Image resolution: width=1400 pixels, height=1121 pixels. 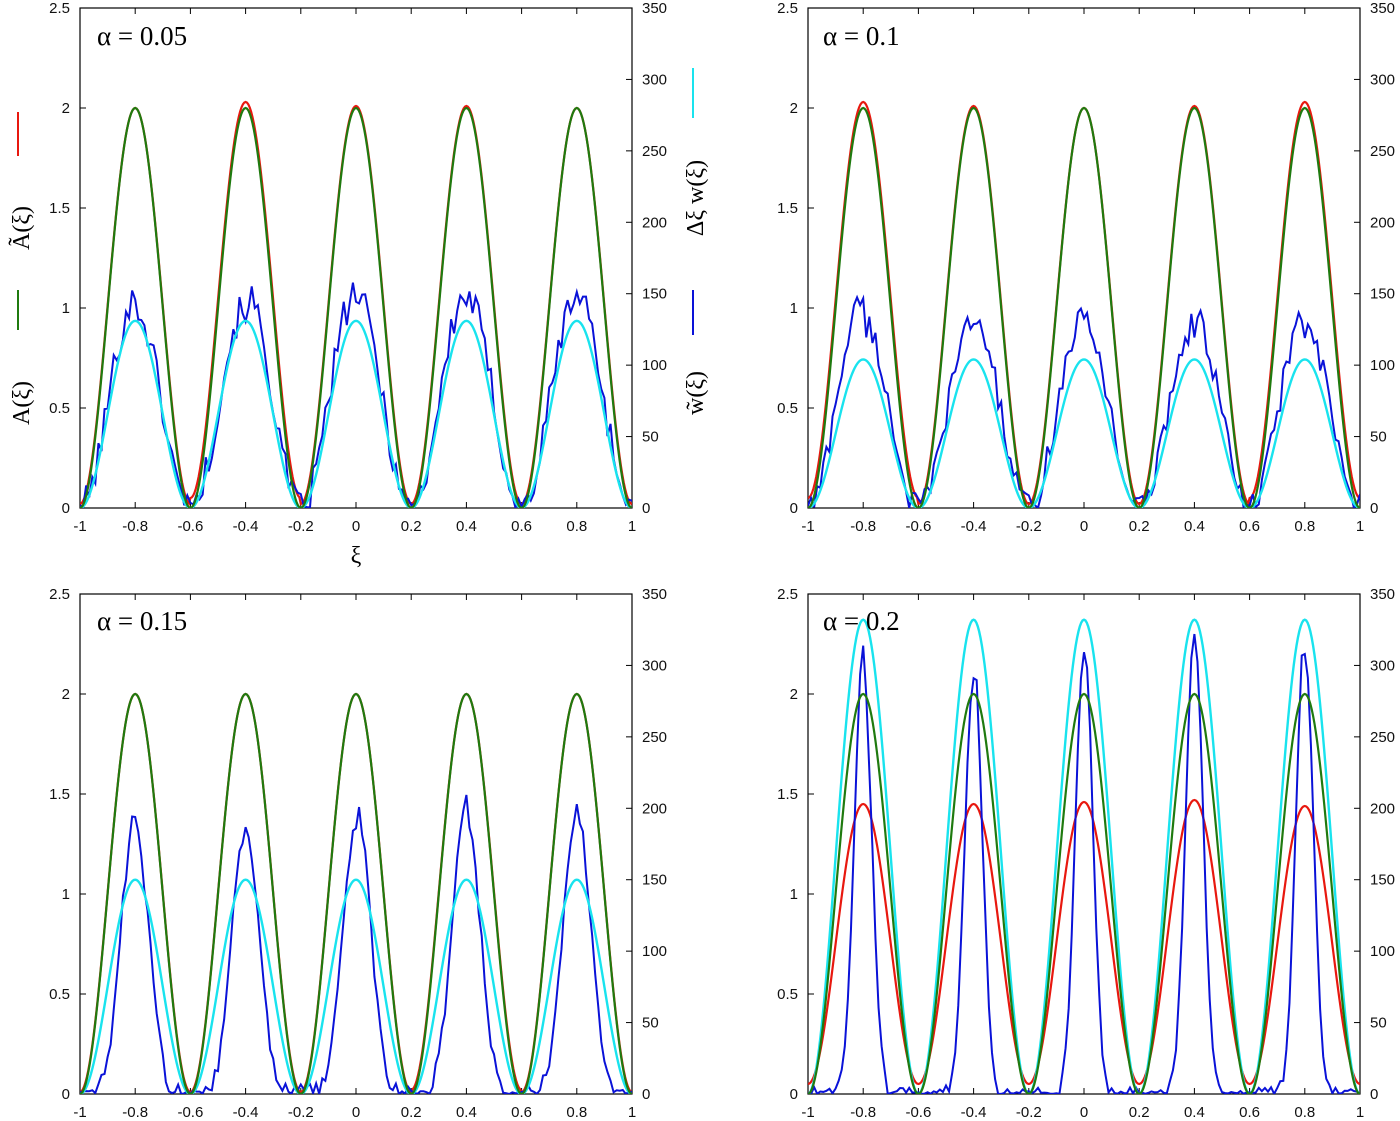 I want to click on legend-right: w̃(ξ) Δξ w(ξ), so click(x=696, y=241).